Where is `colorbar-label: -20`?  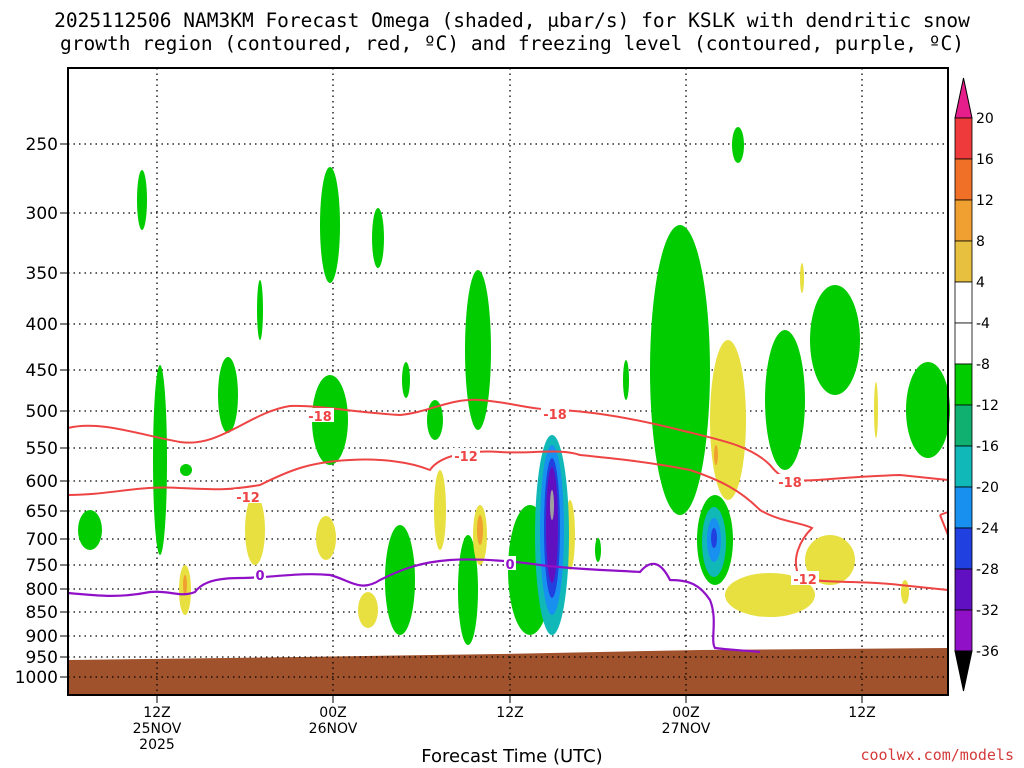
colorbar-label: -20 is located at coordinates (987, 488).